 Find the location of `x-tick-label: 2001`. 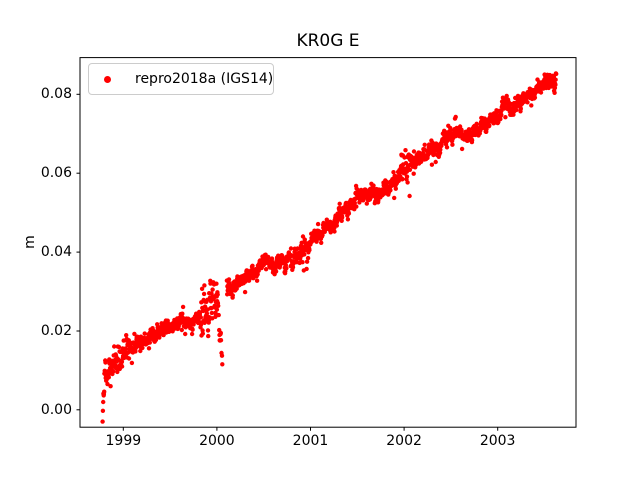

x-tick-label: 2001 is located at coordinates (310, 441).